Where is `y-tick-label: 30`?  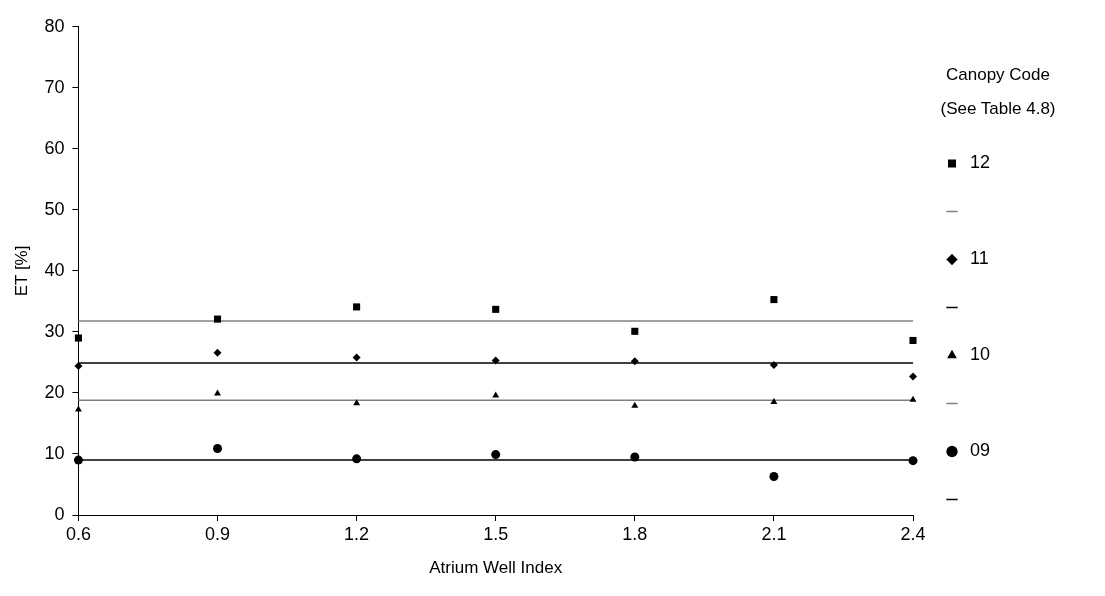
y-tick-label: 30 is located at coordinates (54, 330).